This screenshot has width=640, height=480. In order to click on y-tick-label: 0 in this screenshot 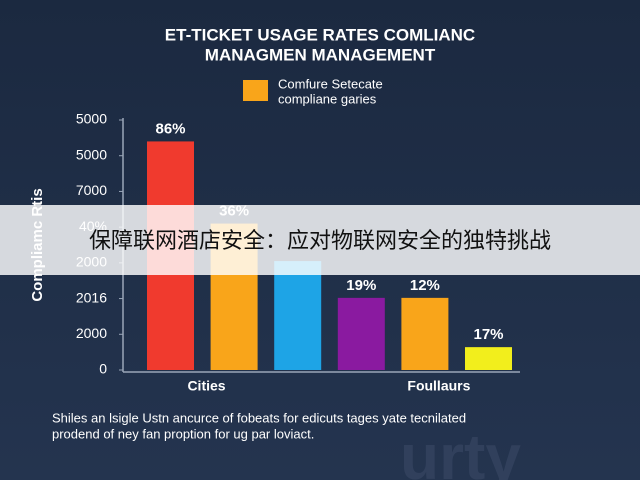, I will do `click(103, 369)`.